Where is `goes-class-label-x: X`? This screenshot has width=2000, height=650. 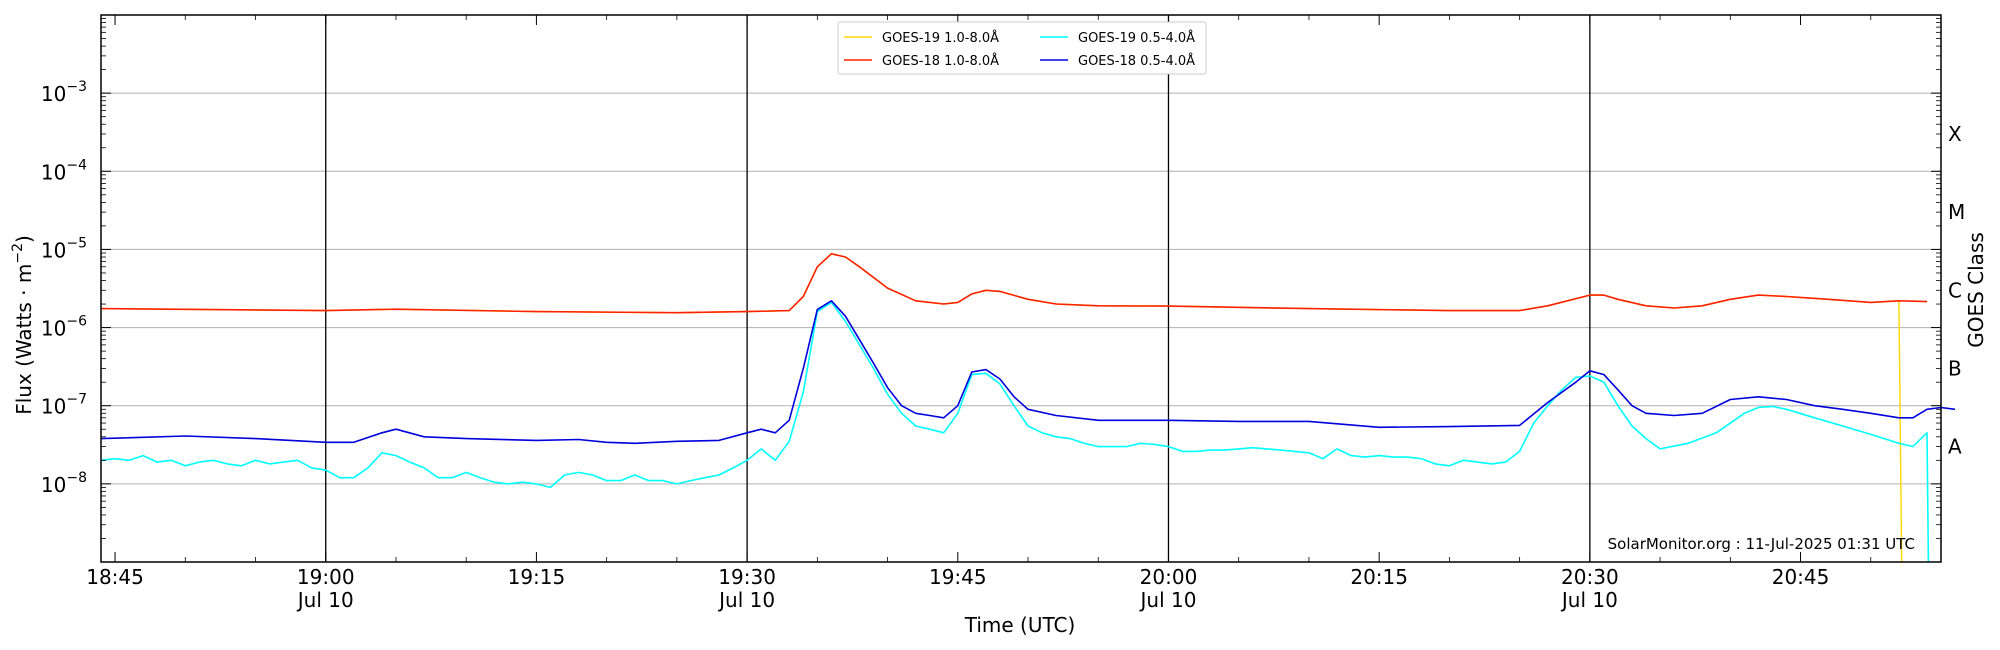 goes-class-label-x: X is located at coordinates (1955, 134).